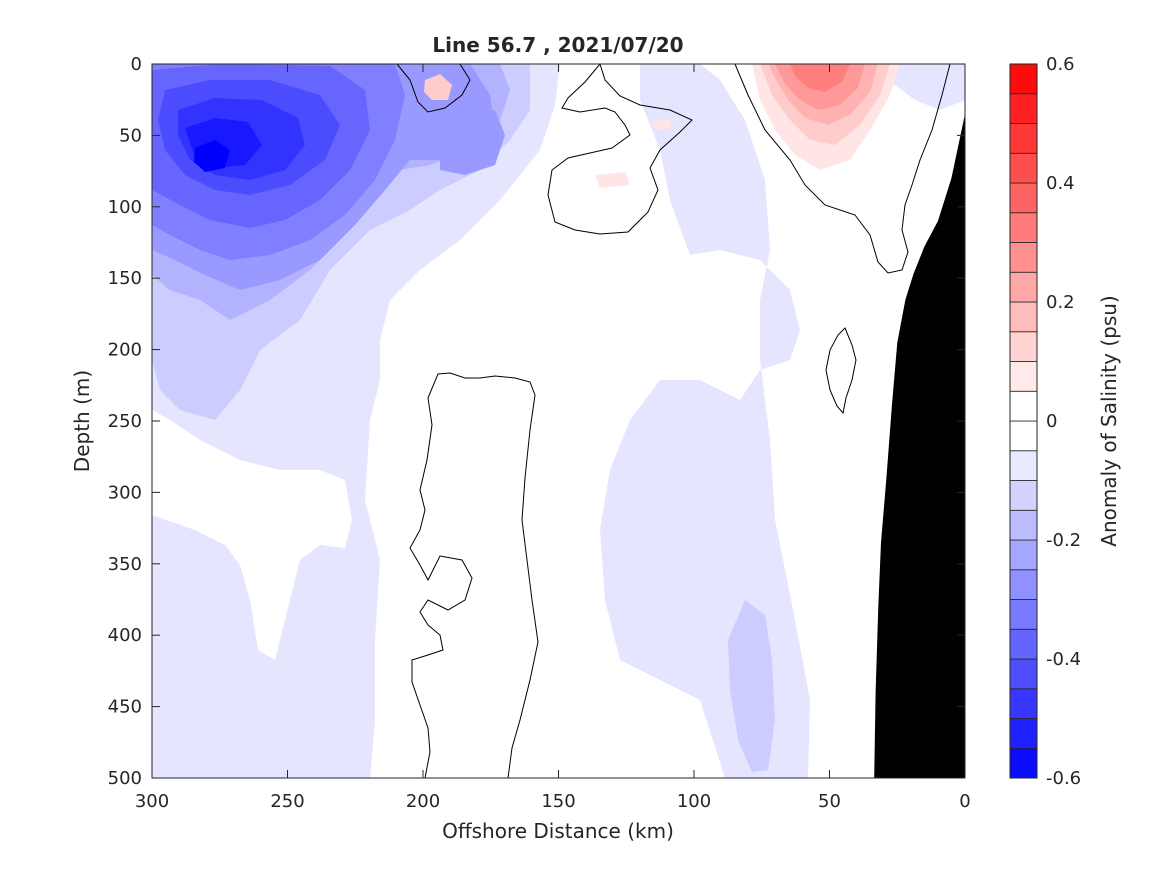  I want to click on colorbar-tick-label: -0.6, so click(1063, 778).